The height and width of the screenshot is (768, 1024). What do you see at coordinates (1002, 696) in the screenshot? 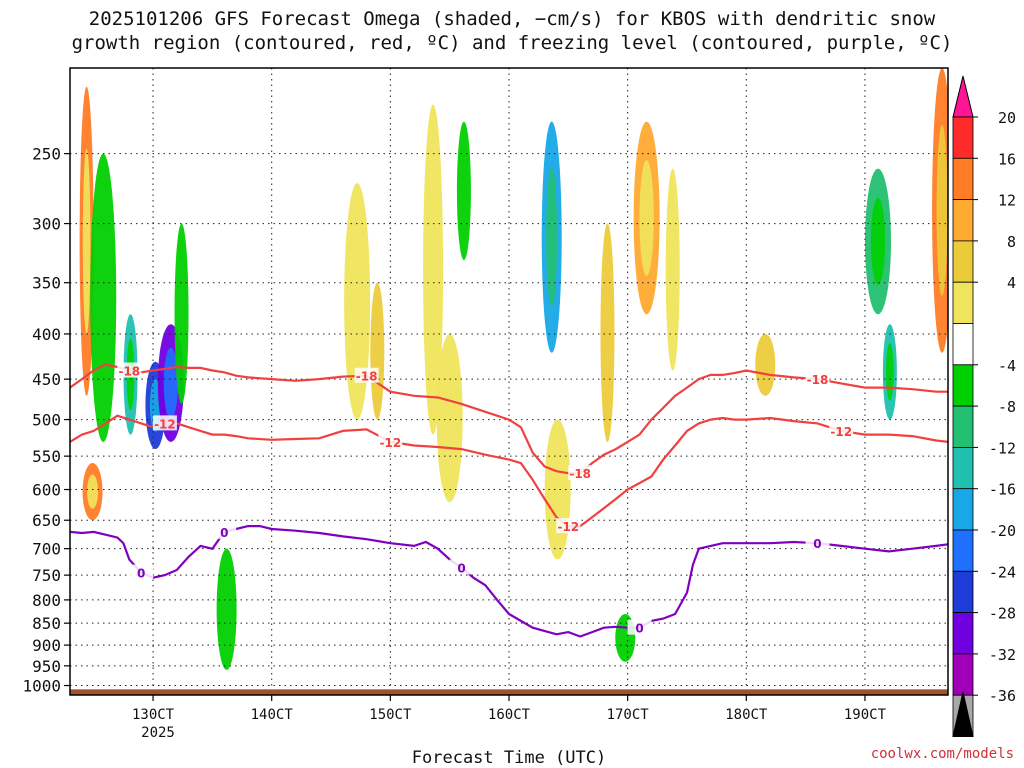
I see `colorbar-label: -36` at bounding box center [1002, 696].